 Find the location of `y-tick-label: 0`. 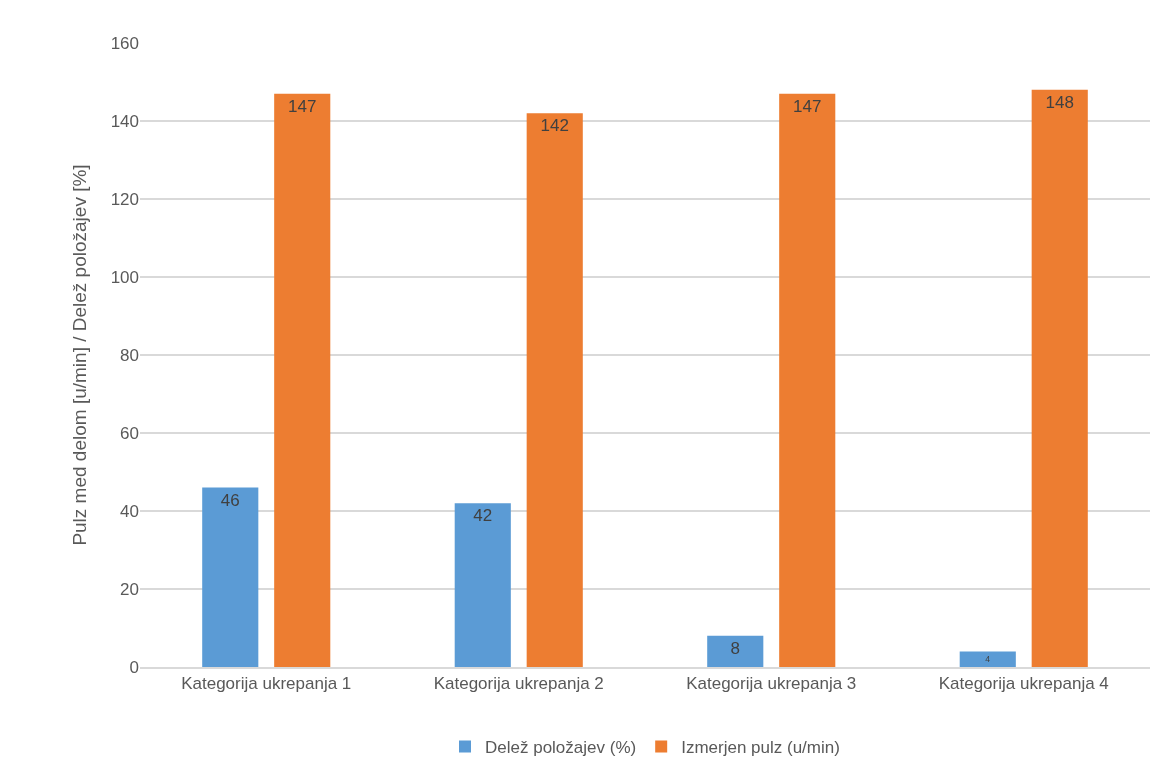

y-tick-label: 0 is located at coordinates (134, 667).